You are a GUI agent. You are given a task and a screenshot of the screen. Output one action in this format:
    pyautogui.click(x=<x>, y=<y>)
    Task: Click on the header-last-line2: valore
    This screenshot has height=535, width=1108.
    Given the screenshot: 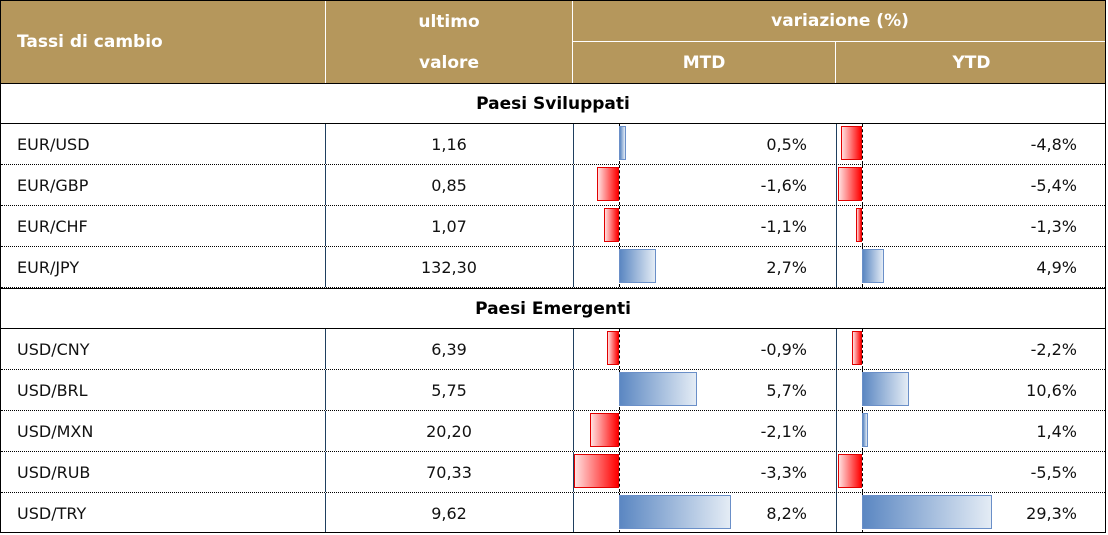 What is the action you would take?
    pyautogui.click(x=449, y=62)
    